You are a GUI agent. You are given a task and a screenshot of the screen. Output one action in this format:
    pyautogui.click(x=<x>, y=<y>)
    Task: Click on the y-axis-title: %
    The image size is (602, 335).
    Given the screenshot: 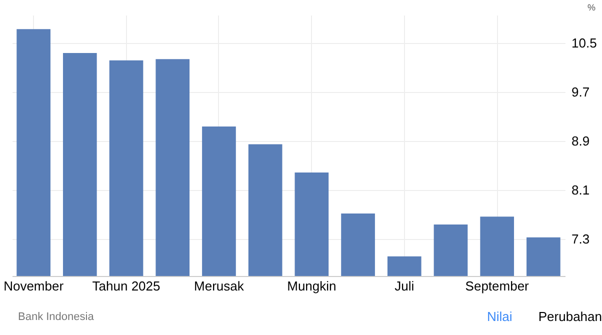 What is the action you would take?
    pyautogui.click(x=592, y=7)
    